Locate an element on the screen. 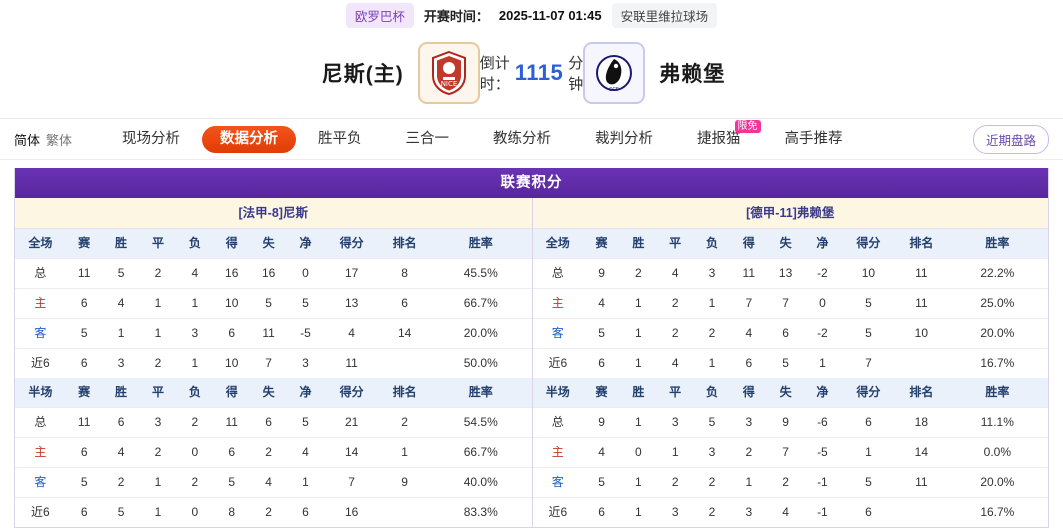 This screenshot has height=528, width=1063. tab-expert-picks: 高手推荐 is located at coordinates (814, 139).